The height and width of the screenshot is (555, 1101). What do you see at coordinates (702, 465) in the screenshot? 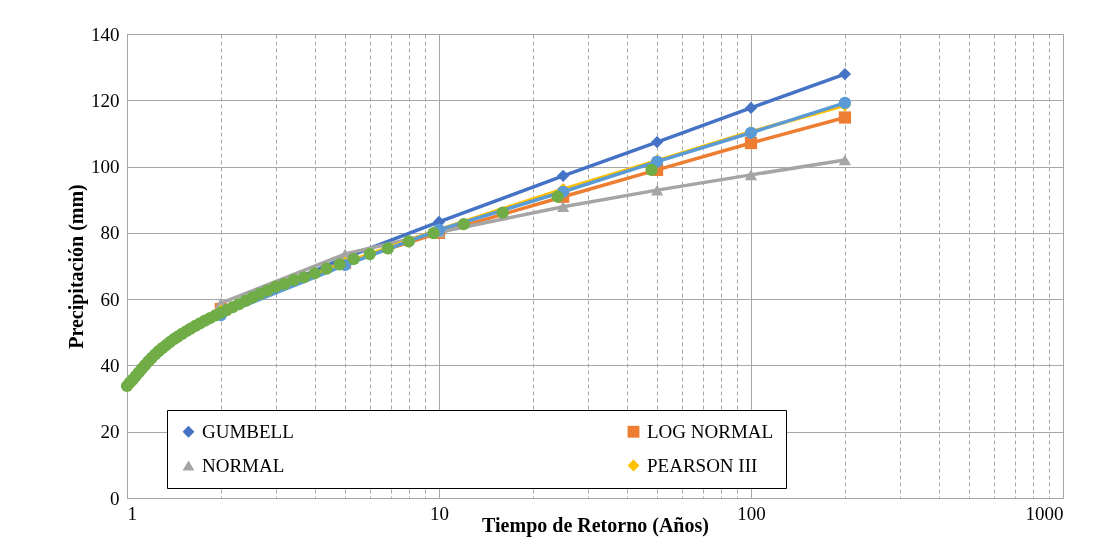
I see `legend-label: PEARSON III` at bounding box center [702, 465].